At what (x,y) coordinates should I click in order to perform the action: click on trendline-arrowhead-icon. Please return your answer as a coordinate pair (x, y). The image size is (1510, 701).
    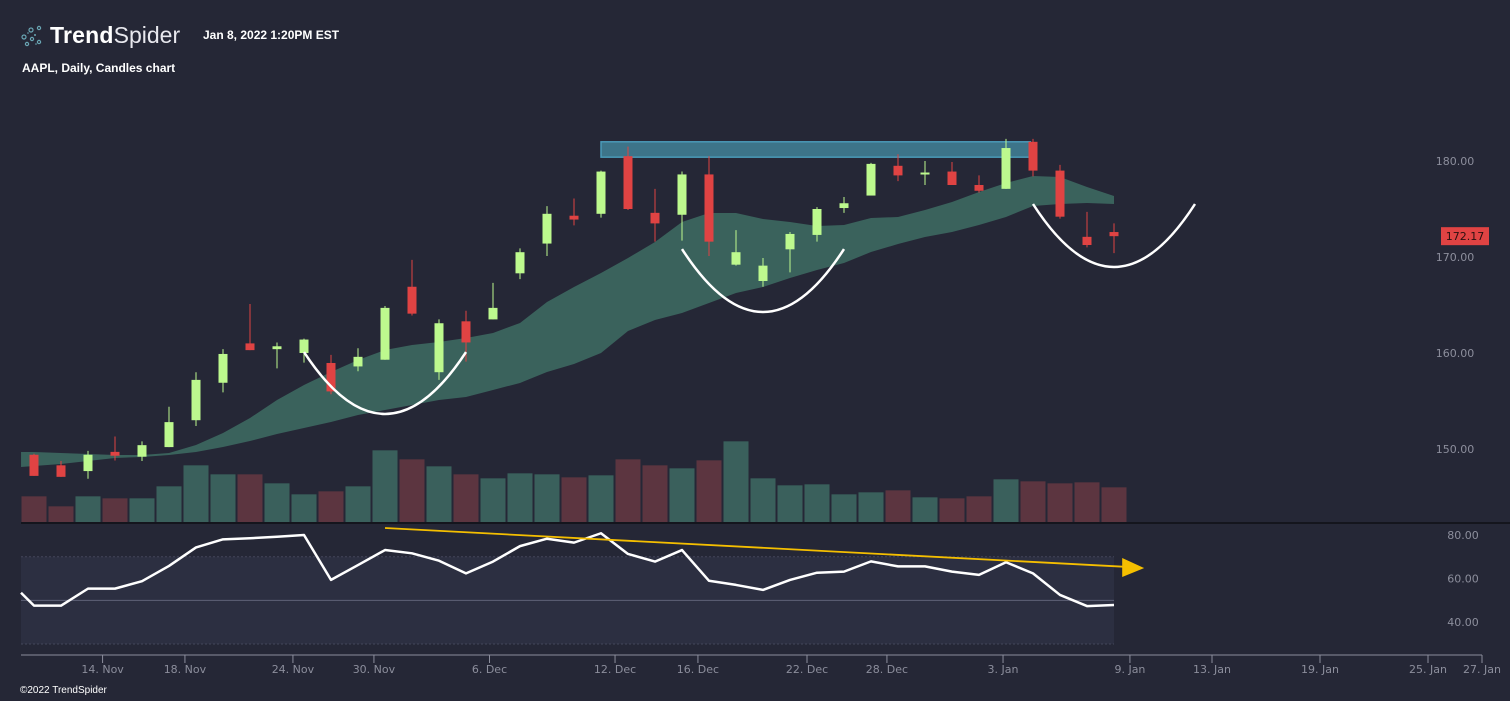
    Looking at the image, I should click on (1133, 568).